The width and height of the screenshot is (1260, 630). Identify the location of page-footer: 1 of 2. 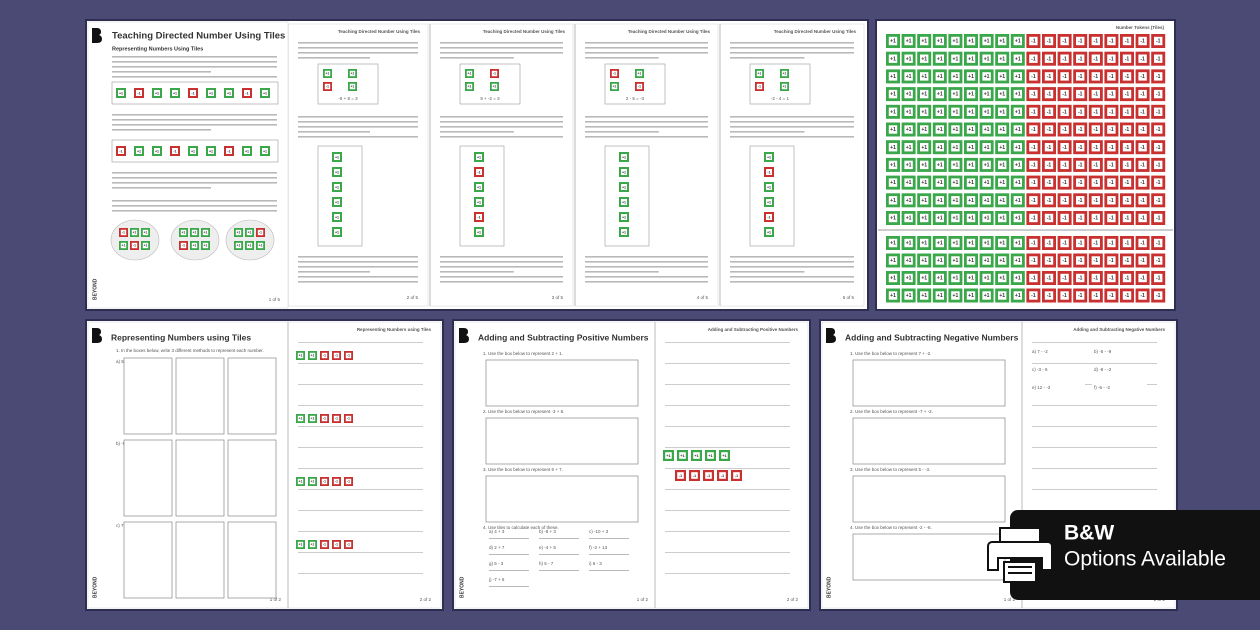
(643, 599).